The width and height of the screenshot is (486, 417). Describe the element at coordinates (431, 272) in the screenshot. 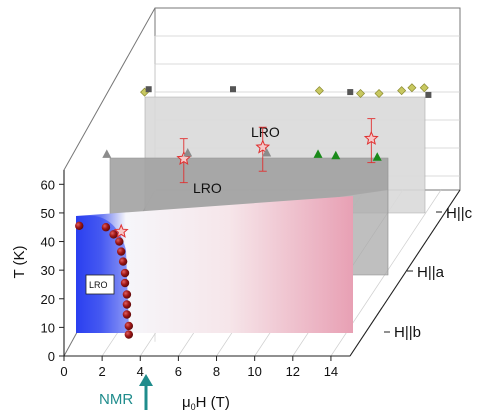

I see `depth-label-h-a: H||a` at that location.